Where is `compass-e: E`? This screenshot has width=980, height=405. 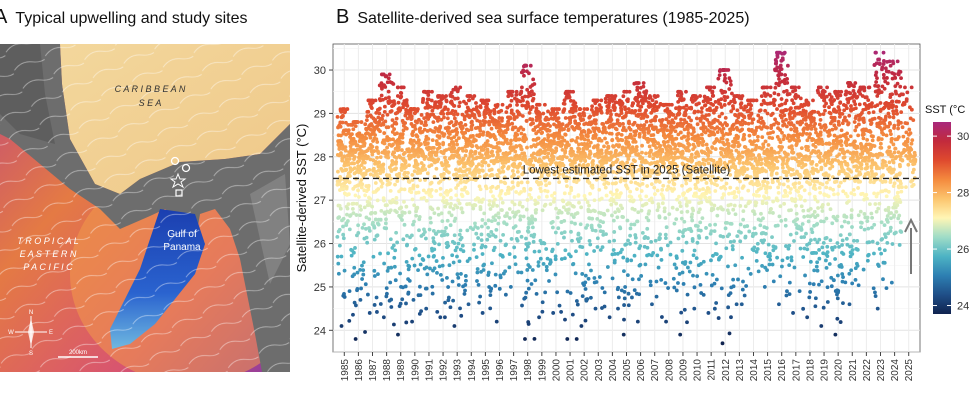
compass-e: E is located at coordinates (51, 333).